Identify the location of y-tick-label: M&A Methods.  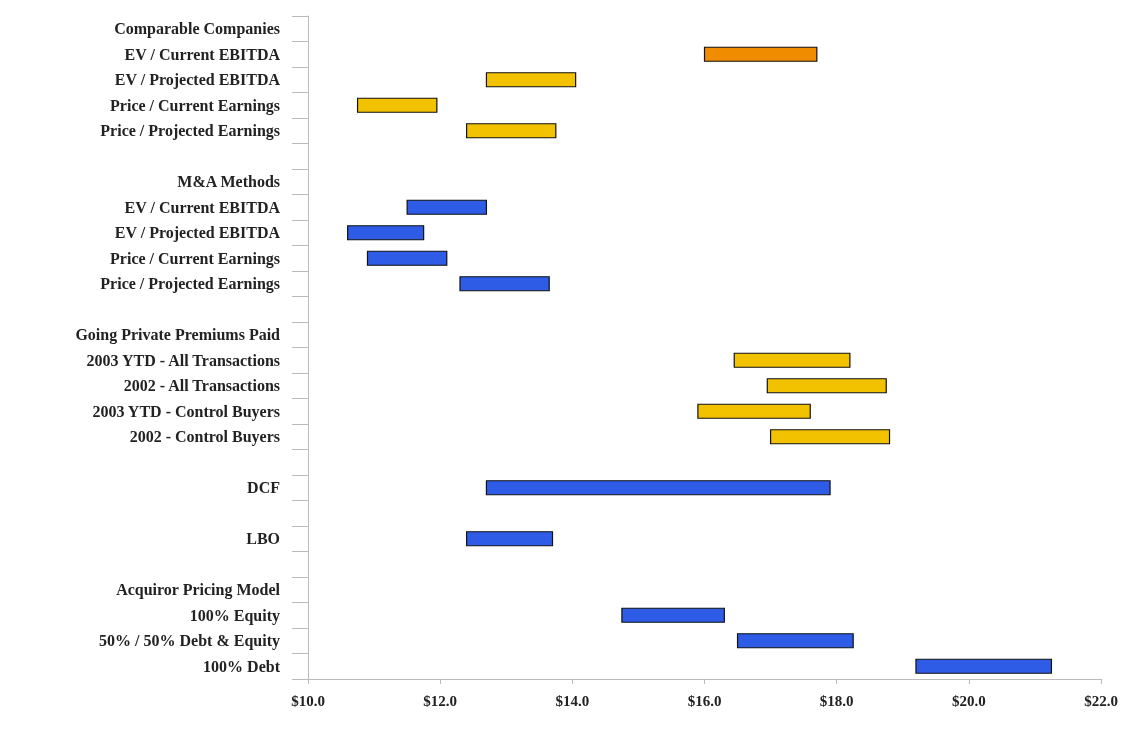
(228, 182).